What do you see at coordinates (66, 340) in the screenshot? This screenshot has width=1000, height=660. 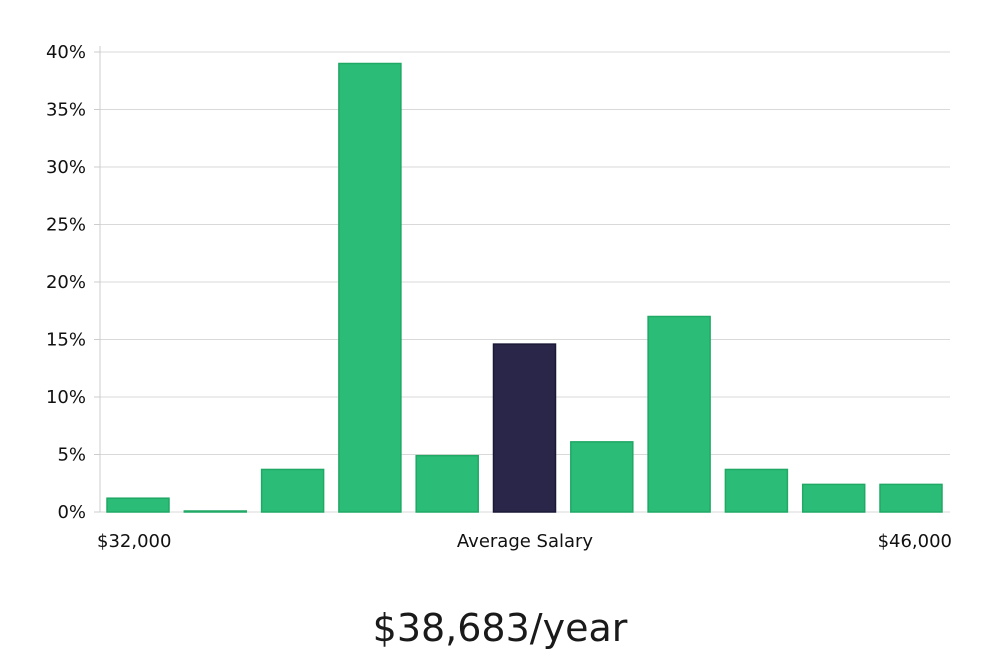 I see `y-tick-label: 15%` at bounding box center [66, 340].